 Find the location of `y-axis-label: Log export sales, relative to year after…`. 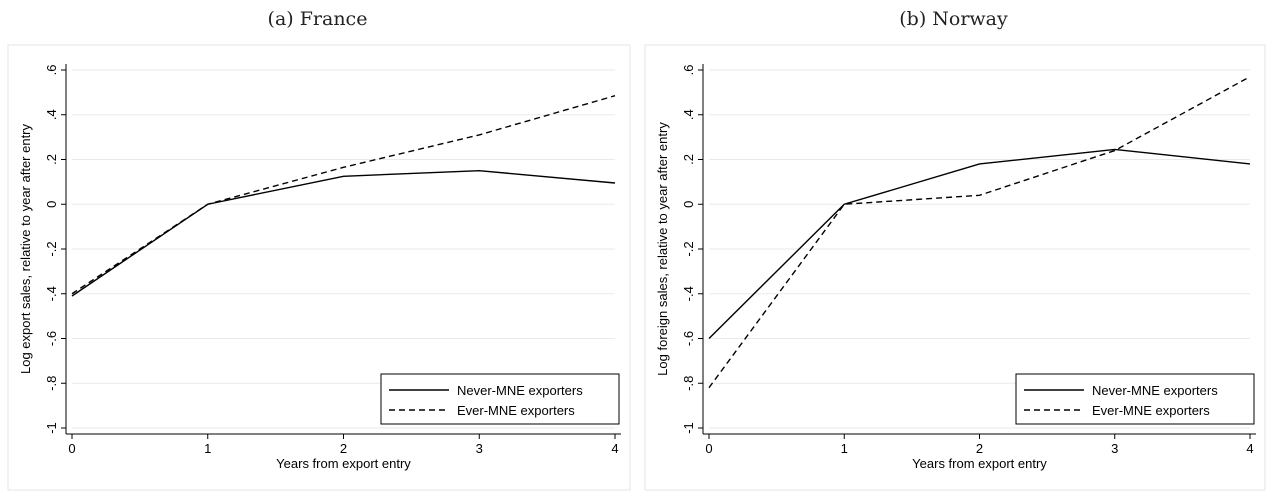

y-axis-label: Log export sales, relative to year after… is located at coordinates (25, 248).